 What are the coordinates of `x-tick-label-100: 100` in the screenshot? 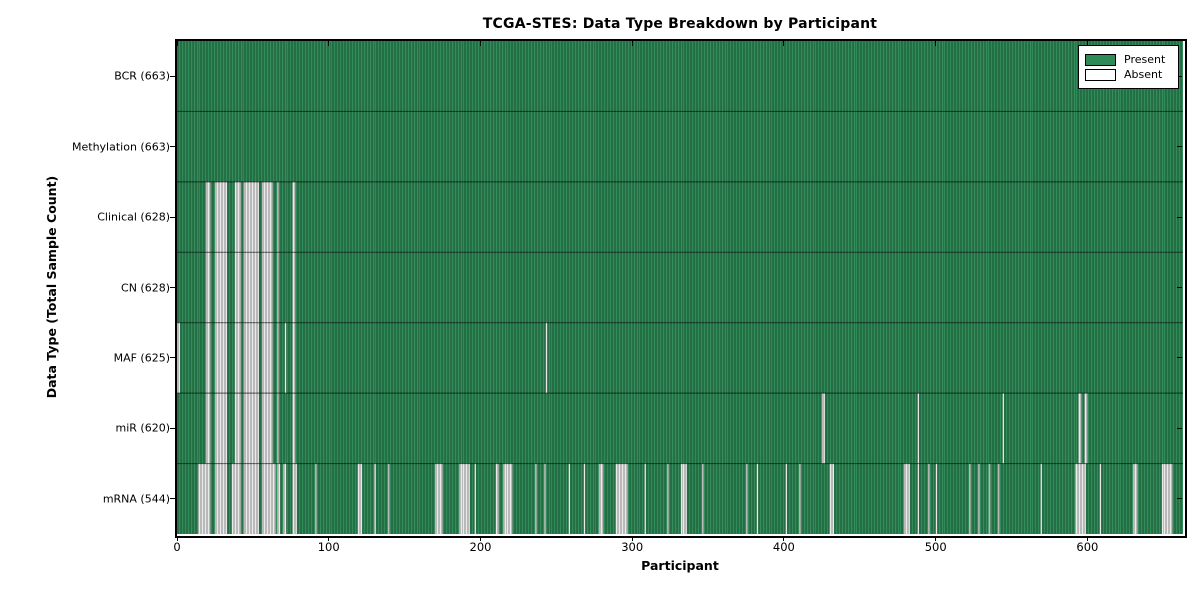 It's located at (328, 547).